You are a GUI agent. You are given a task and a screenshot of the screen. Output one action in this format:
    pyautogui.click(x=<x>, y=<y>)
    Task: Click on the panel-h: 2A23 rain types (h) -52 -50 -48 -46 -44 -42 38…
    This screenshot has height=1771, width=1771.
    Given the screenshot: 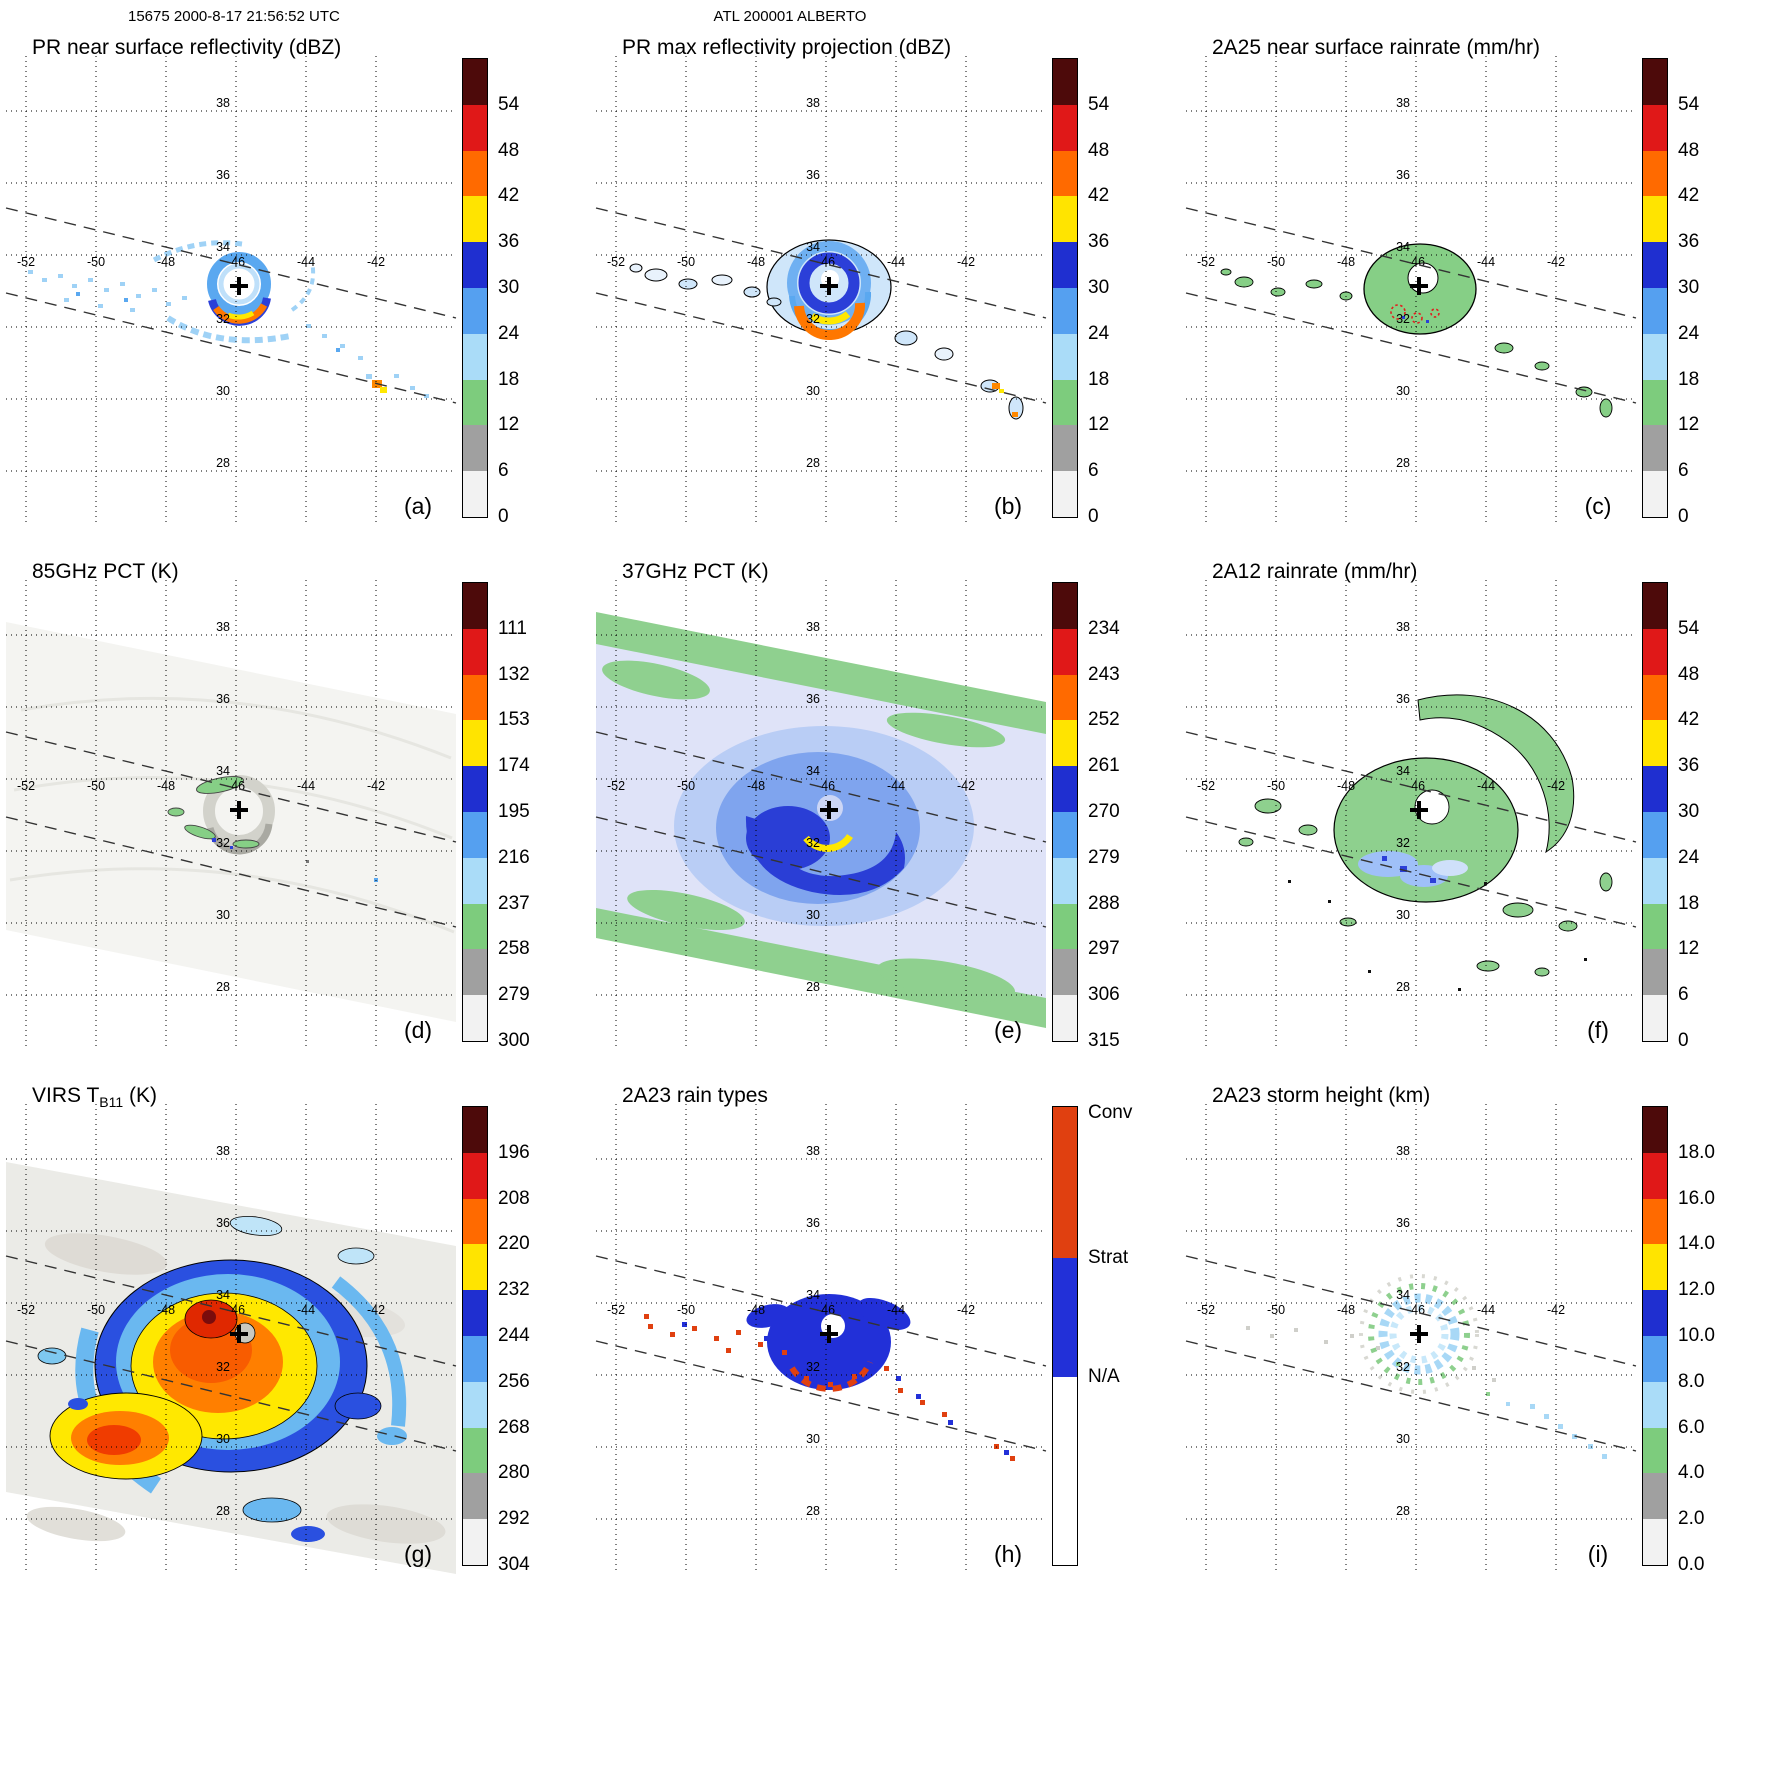 What is the action you would take?
    pyautogui.click(x=885, y=1336)
    